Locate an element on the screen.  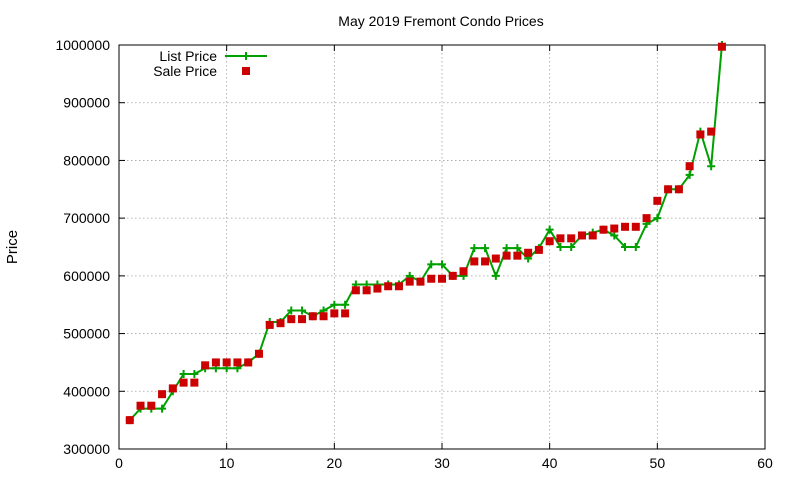
y-axis-label: Price is located at coordinates (12, 247).